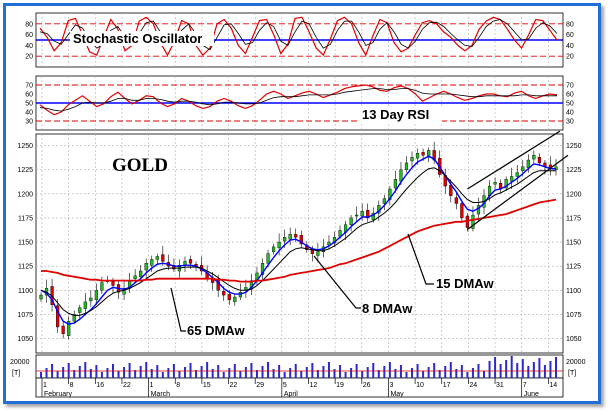 The image size is (610, 412). I want to click on y-tick-left: 1250, so click(25, 146).